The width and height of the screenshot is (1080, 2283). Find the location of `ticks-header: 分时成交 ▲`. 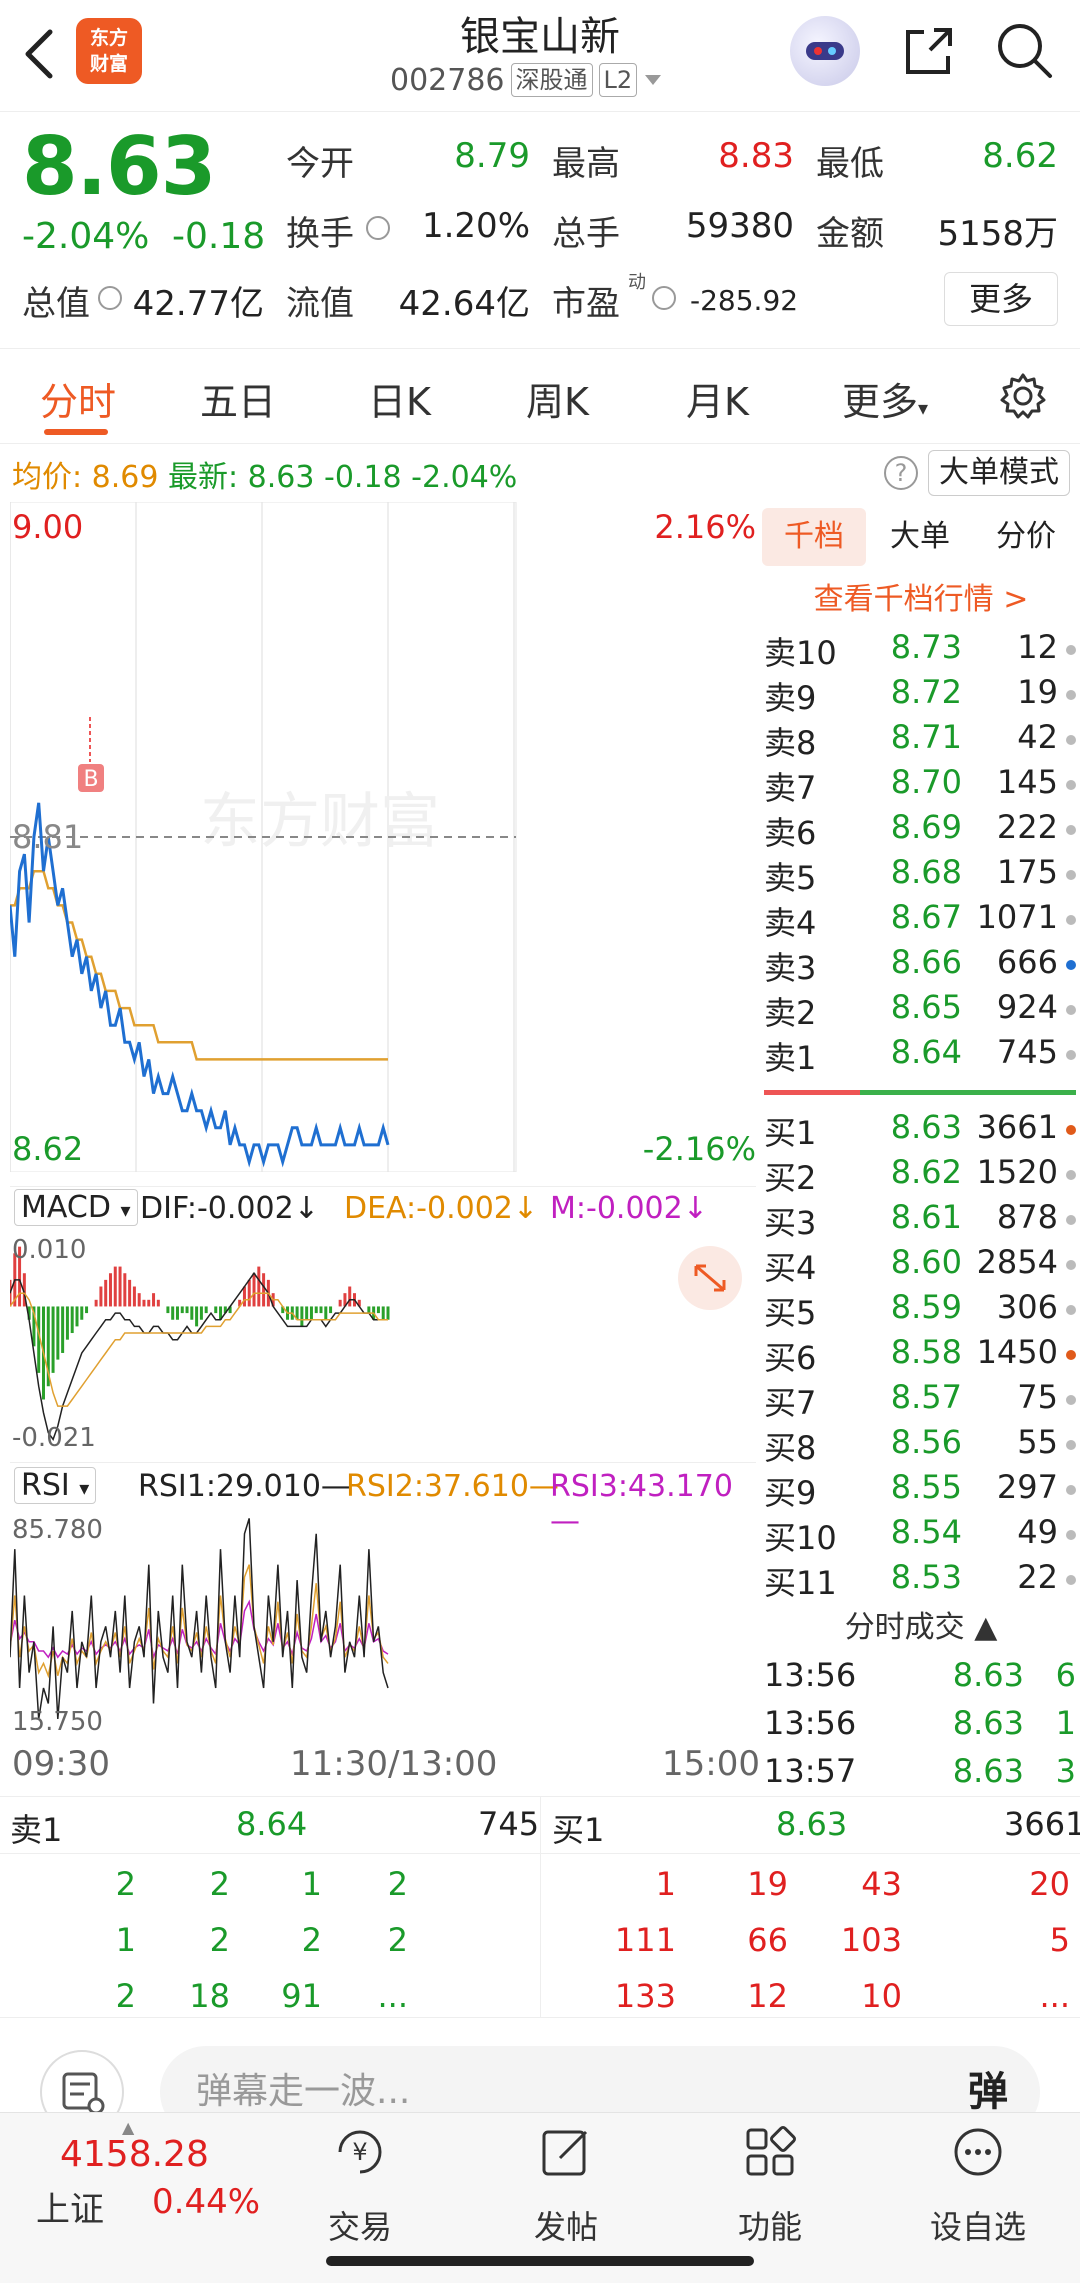

ticks-header: 分时成交 ▲ is located at coordinates (921, 1627).